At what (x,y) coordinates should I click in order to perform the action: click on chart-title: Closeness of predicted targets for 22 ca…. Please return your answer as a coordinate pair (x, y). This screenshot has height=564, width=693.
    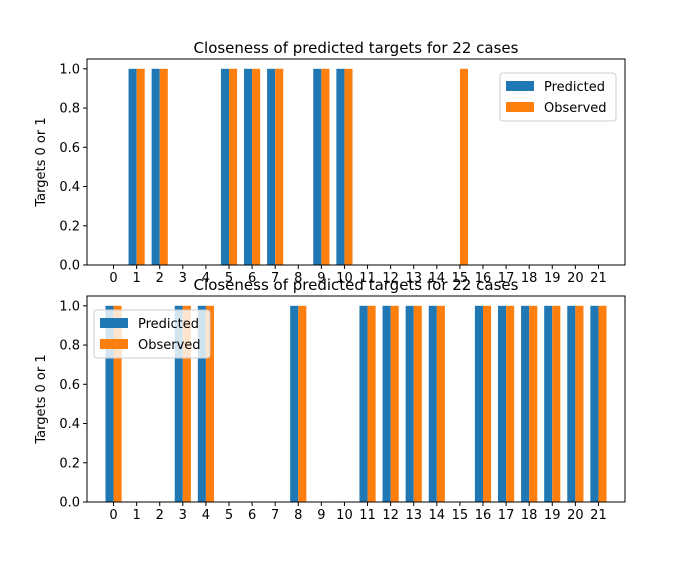
    Looking at the image, I should click on (356, 285).